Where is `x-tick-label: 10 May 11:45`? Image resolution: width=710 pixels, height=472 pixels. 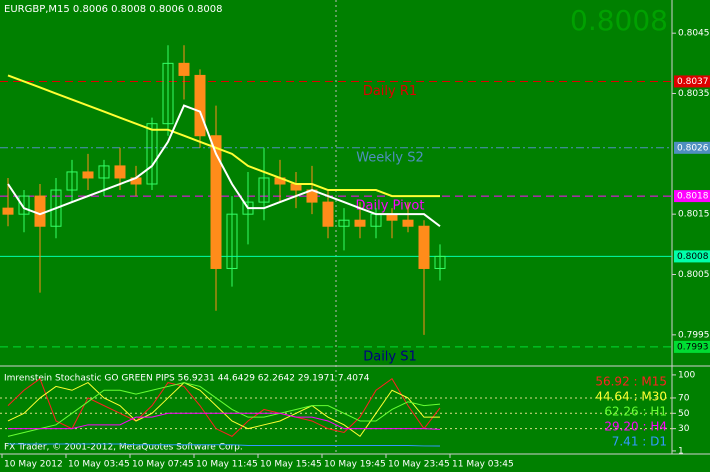
x-tick-label: 10 May 11:45 is located at coordinates (227, 465).